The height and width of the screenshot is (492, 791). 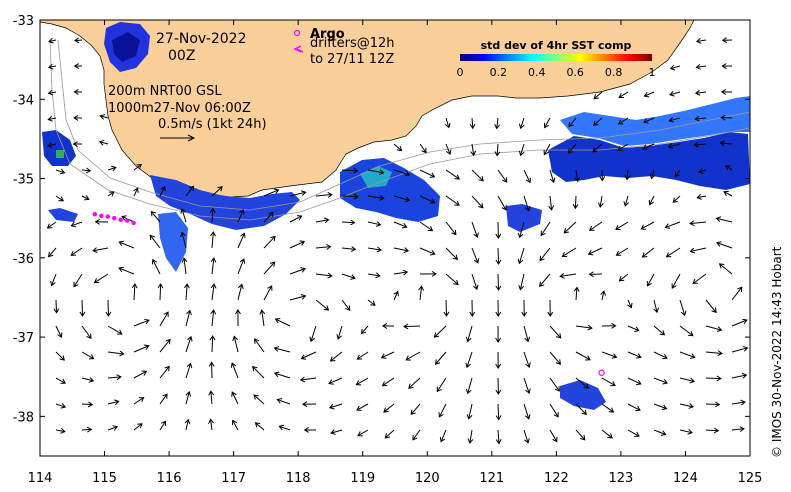 I want to click on colorbar-tick-label: 1, so click(x=652, y=72).